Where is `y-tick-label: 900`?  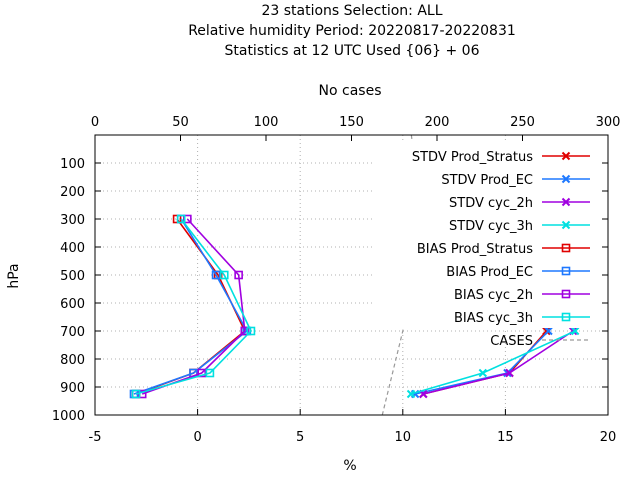 y-tick-label: 900 is located at coordinates (72, 388).